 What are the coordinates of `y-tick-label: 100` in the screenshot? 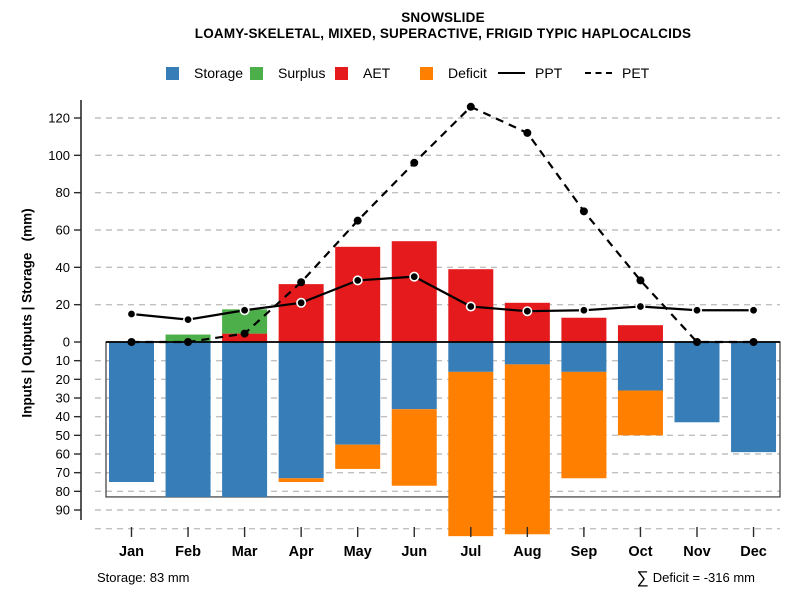 It's located at (59, 155).